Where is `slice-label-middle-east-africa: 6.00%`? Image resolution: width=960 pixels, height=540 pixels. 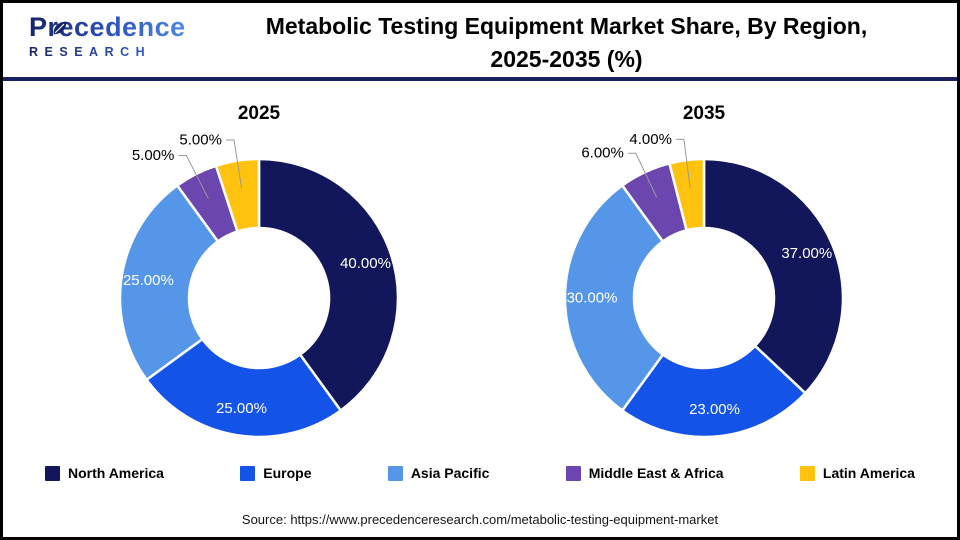 slice-label-middle-east-africa: 6.00% is located at coordinates (602, 153).